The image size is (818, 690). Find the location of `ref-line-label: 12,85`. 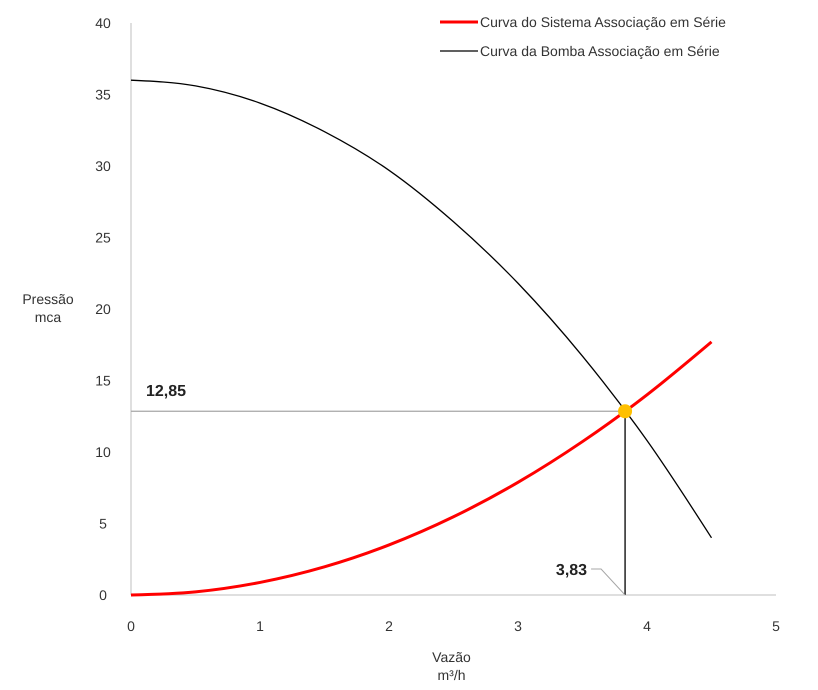

ref-line-label: 12,85 is located at coordinates (166, 391).